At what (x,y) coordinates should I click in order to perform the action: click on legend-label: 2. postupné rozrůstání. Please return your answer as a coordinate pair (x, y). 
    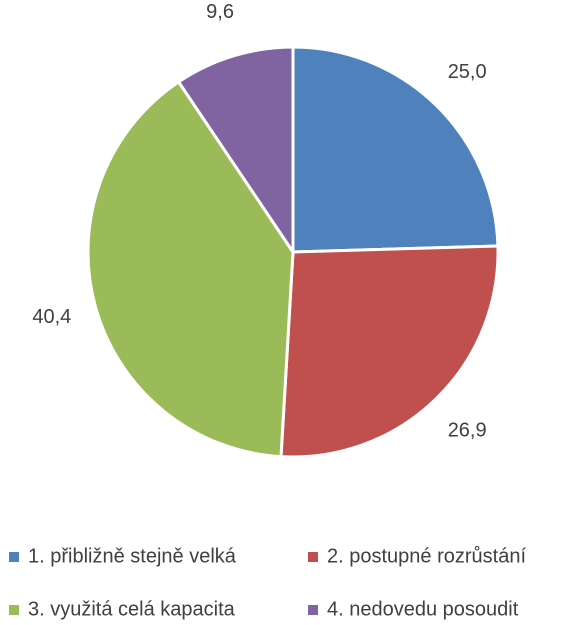
    Looking at the image, I should click on (426, 556).